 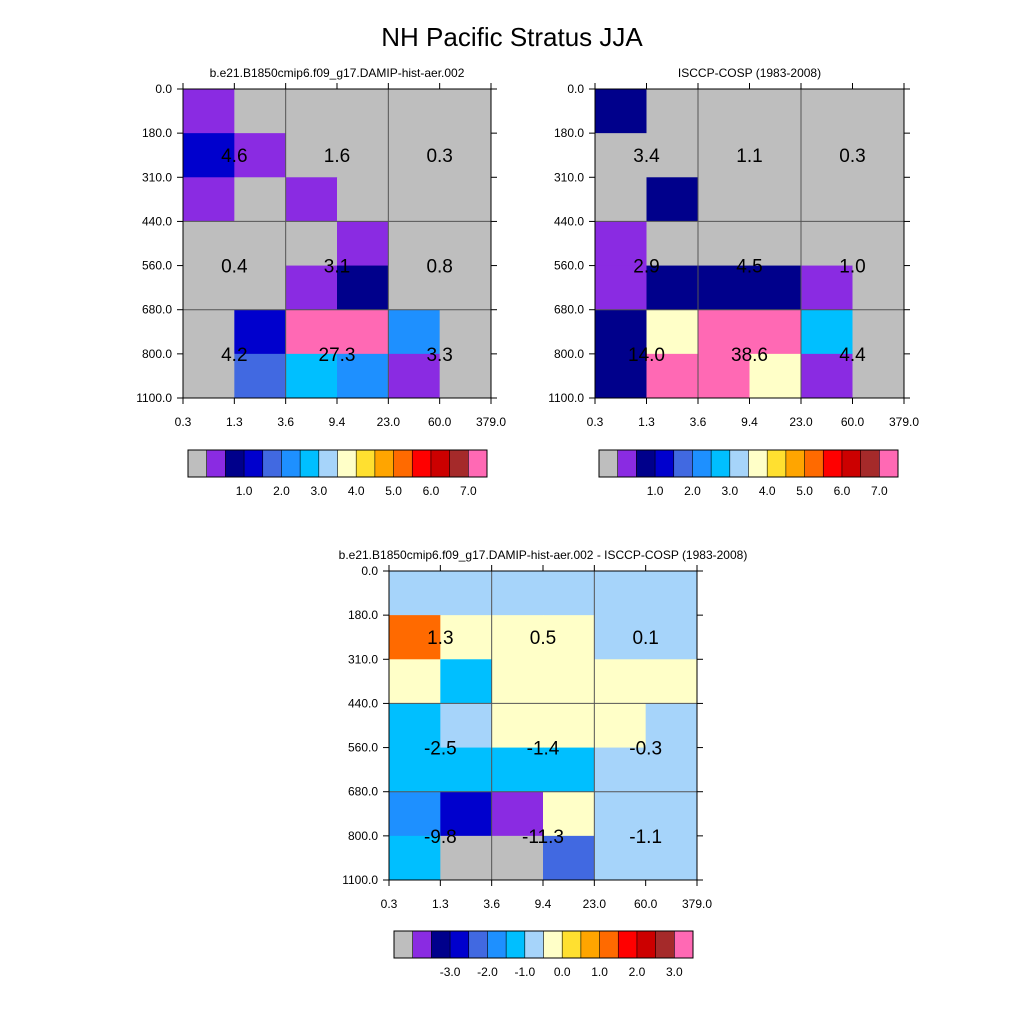 What do you see at coordinates (646, 156) in the screenshot?
I see `box-value-label: 3.4` at bounding box center [646, 156].